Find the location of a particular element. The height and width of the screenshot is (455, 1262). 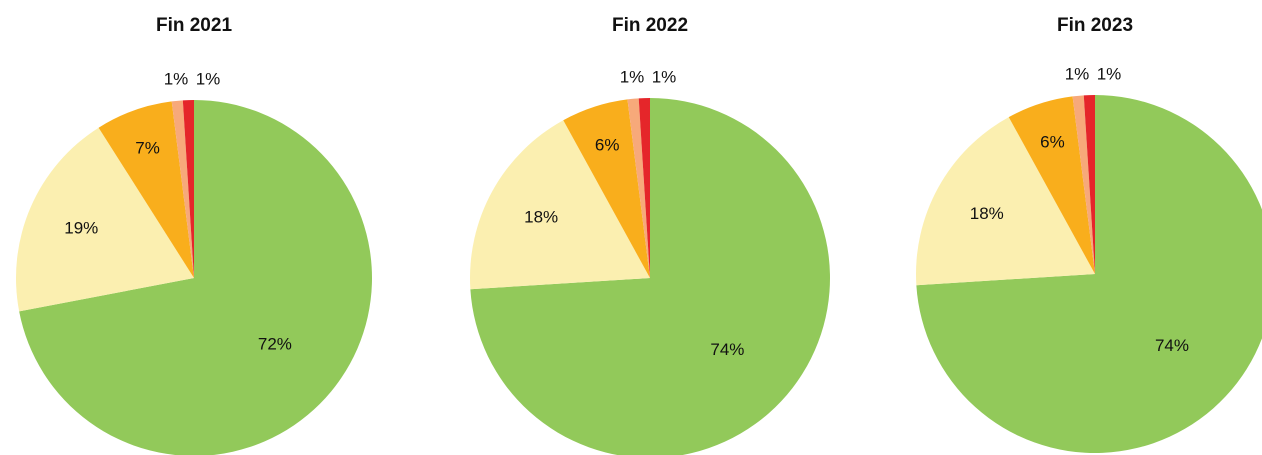

data-label: 7% is located at coordinates (147, 148).